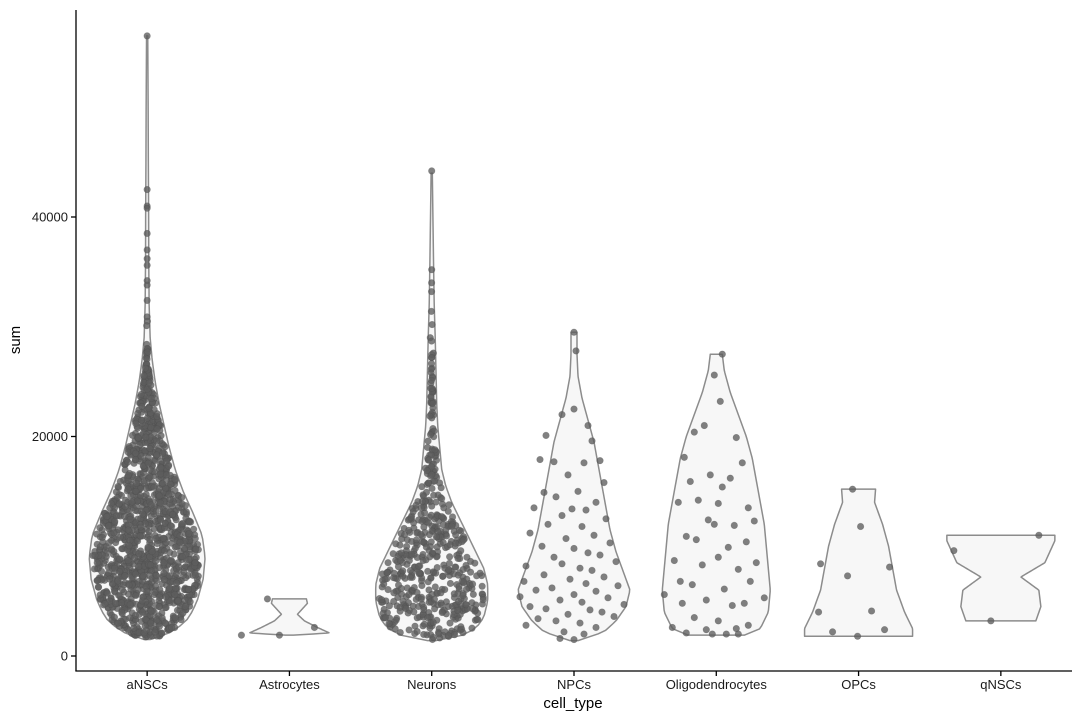 The width and height of the screenshot is (1080, 720). I want to click on y-tick-label: 40000, so click(50, 217).